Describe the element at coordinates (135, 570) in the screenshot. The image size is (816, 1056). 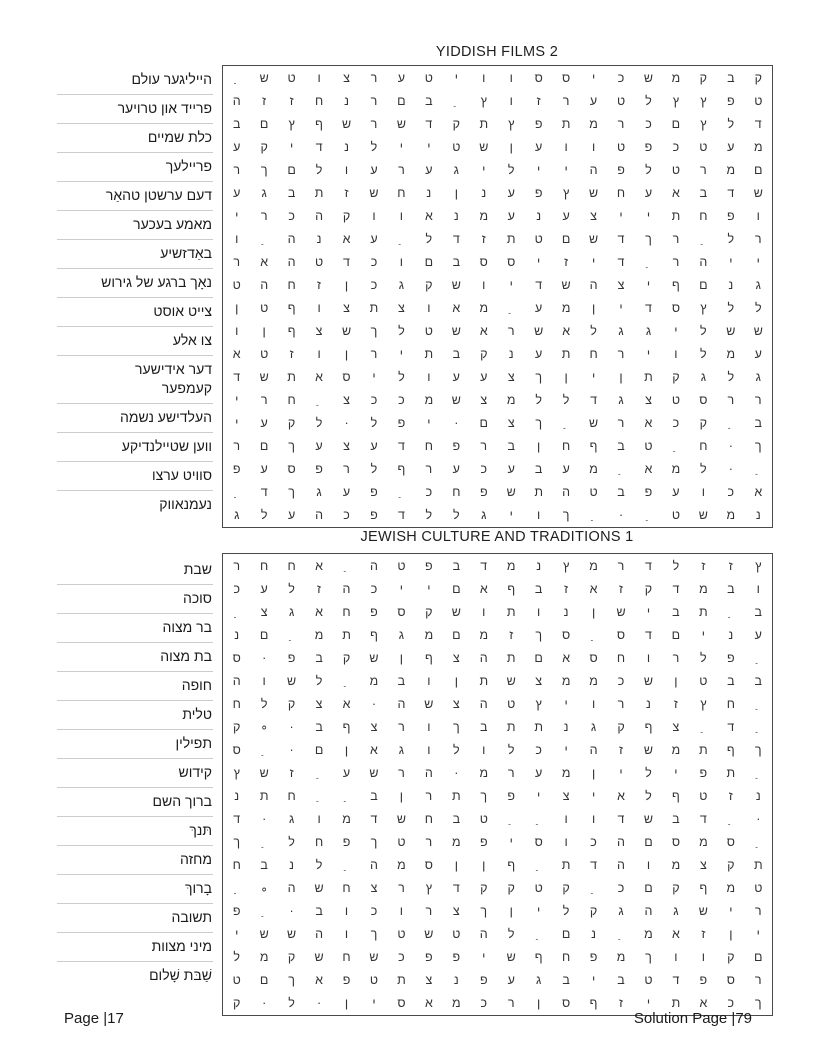
I see `word-list-item: שבת` at that location.